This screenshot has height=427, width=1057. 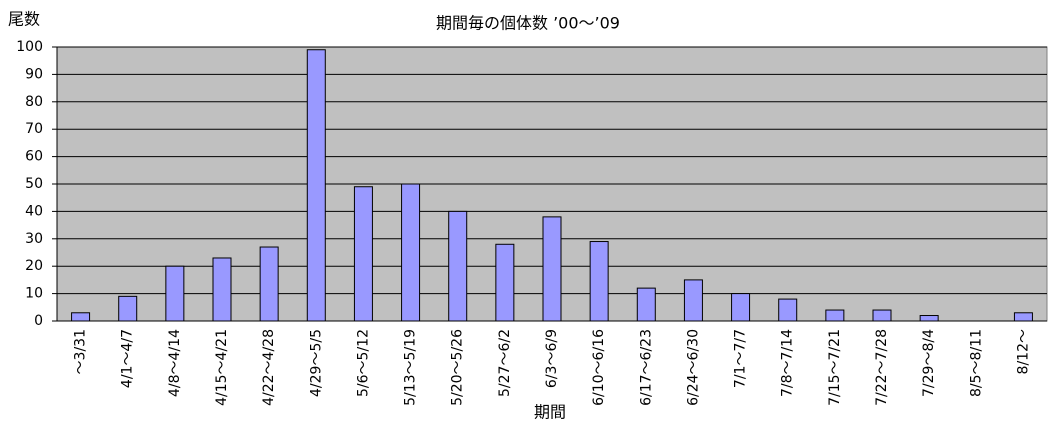 What do you see at coordinates (528, 23) in the screenshot?
I see `chart-title: 期間毎の個体数 ’00～’09` at bounding box center [528, 23].